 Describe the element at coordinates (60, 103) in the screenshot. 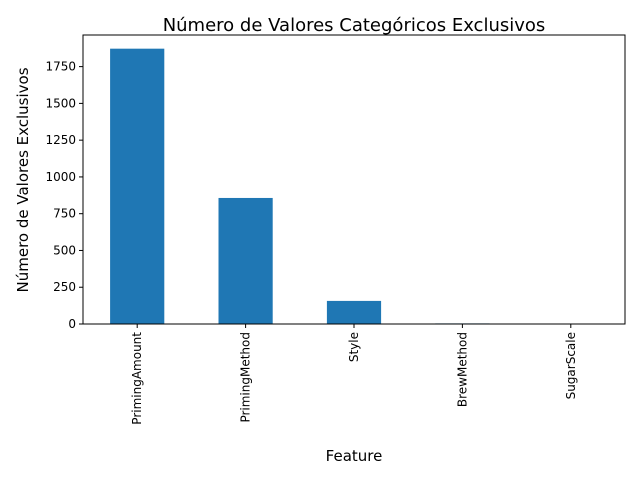

I see `y-tick-label: 1500` at that location.